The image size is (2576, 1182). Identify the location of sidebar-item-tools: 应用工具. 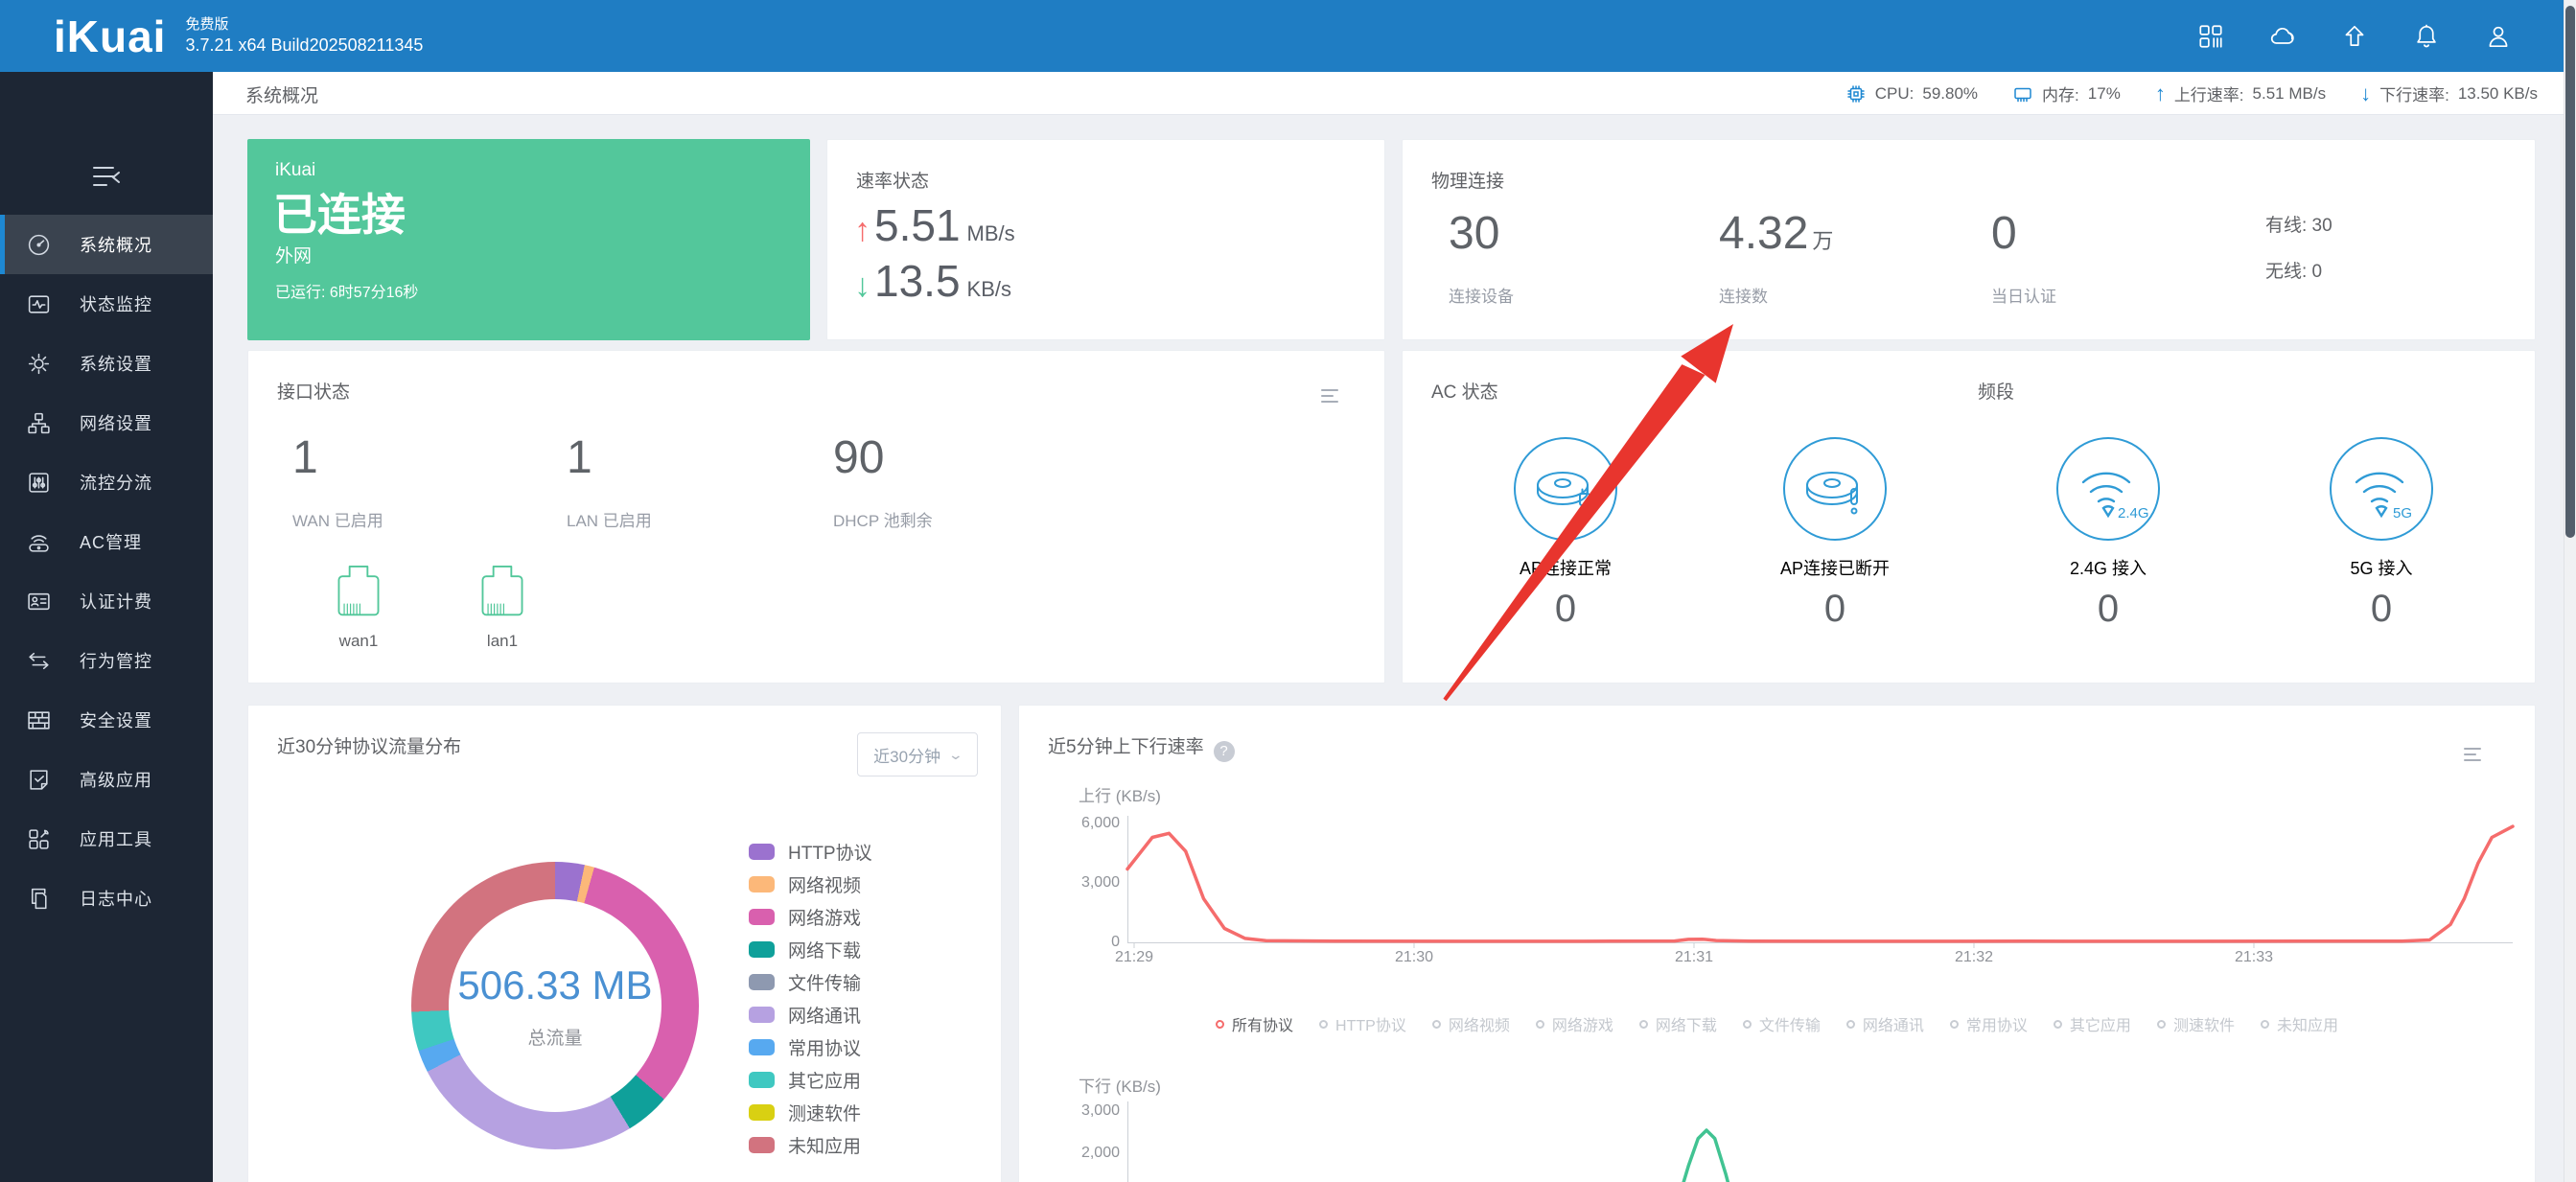
(106, 839).